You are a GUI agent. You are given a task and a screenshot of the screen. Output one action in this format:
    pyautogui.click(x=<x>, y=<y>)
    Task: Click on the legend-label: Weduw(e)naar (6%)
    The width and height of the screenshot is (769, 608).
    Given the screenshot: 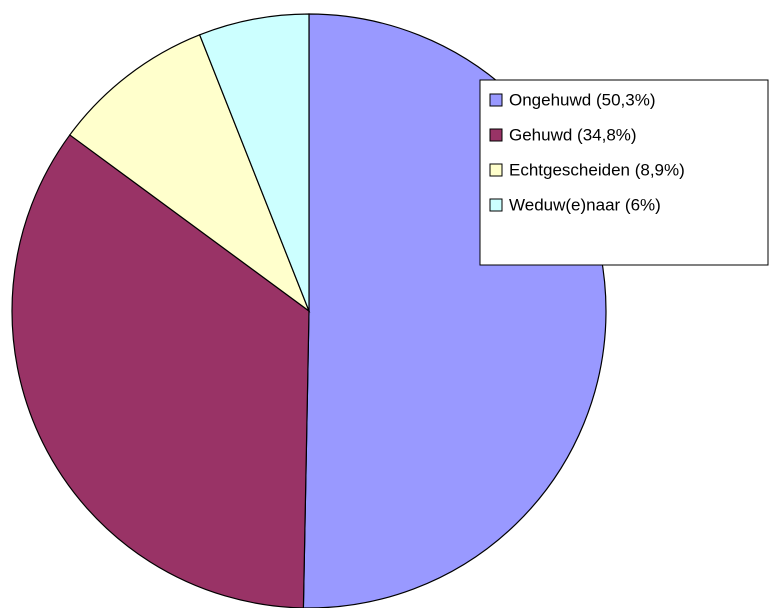 What is the action you would take?
    pyautogui.click(x=585, y=204)
    